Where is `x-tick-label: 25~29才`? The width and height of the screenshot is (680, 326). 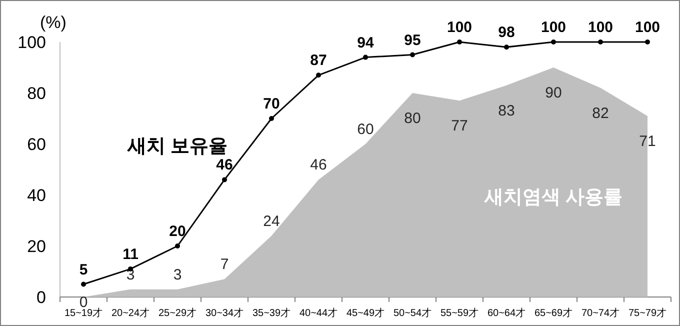
x-tick-label: 25~29才 is located at coordinates (177, 313).